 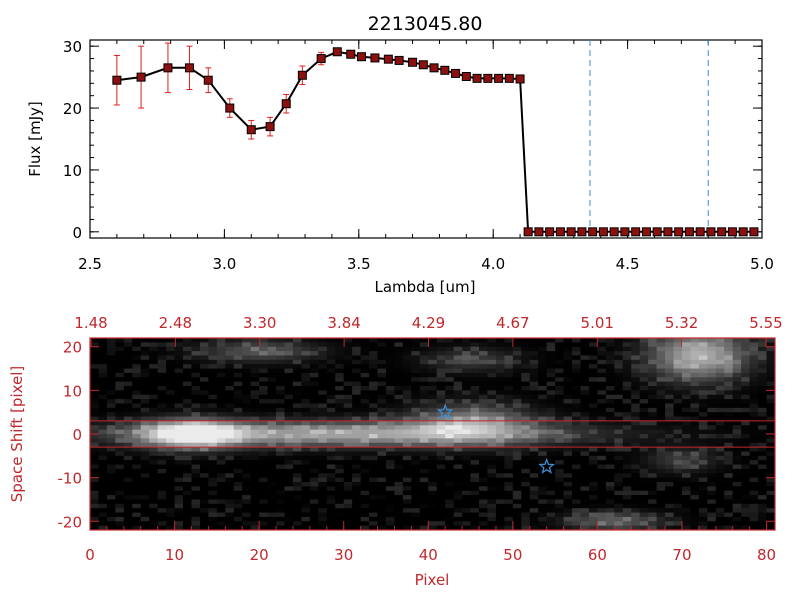 I want to click on y-tick-label: 0, so click(x=77, y=233).